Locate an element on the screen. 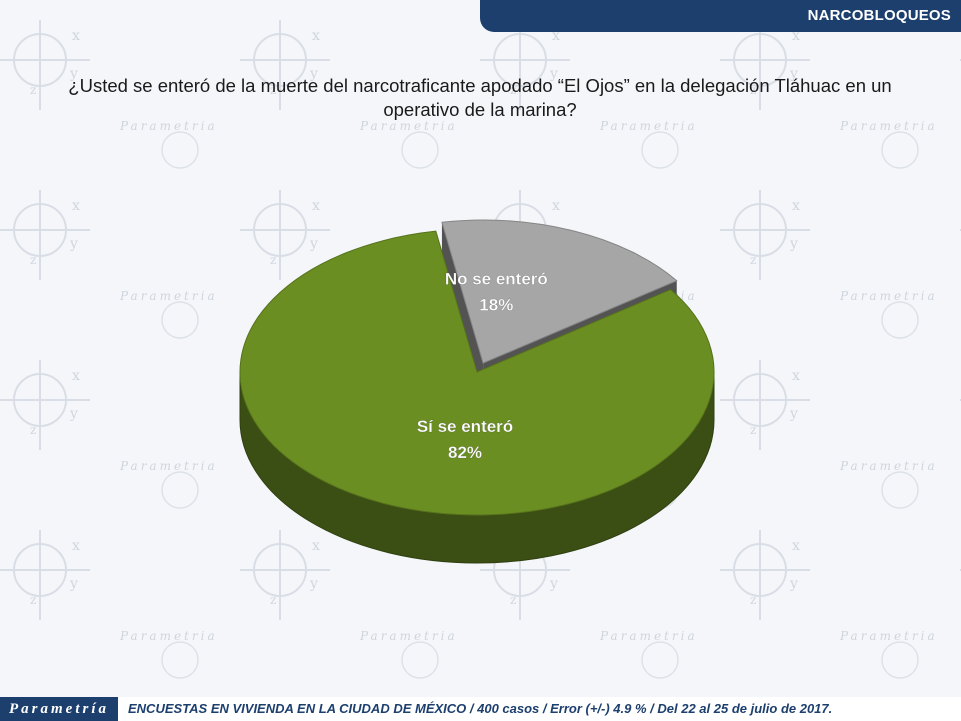  slice-label-1: Sí se enteró is located at coordinates (465, 426).